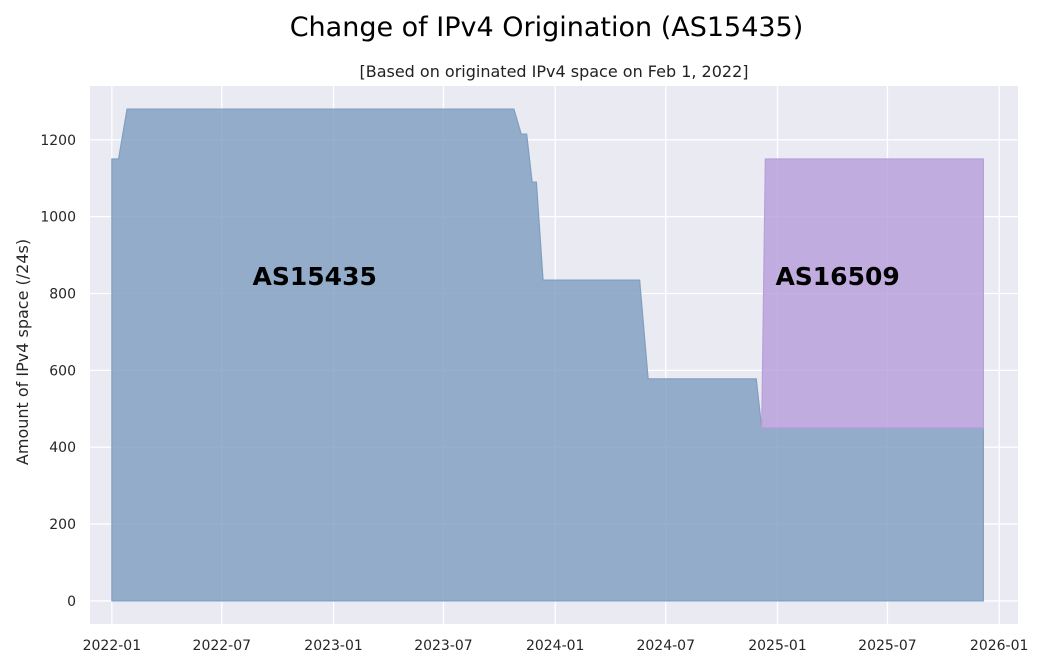 Image resolution: width=1051 pixels, height=671 pixels. I want to click on annotation-label: AS16509, so click(837, 276).